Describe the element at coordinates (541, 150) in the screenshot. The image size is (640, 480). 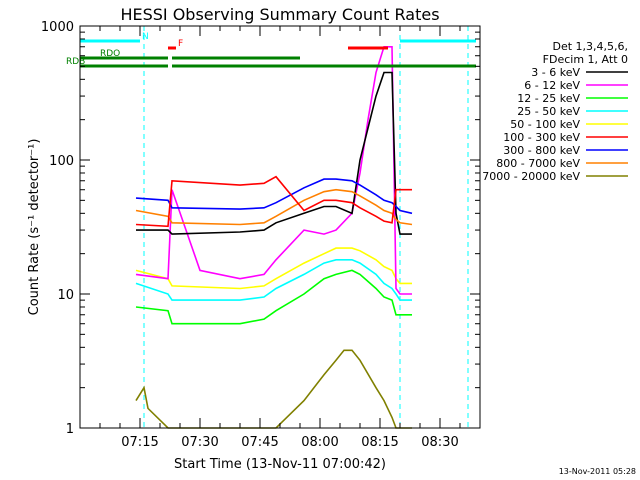
I see `legend-entry-6: 300 - 800 keV` at that location.